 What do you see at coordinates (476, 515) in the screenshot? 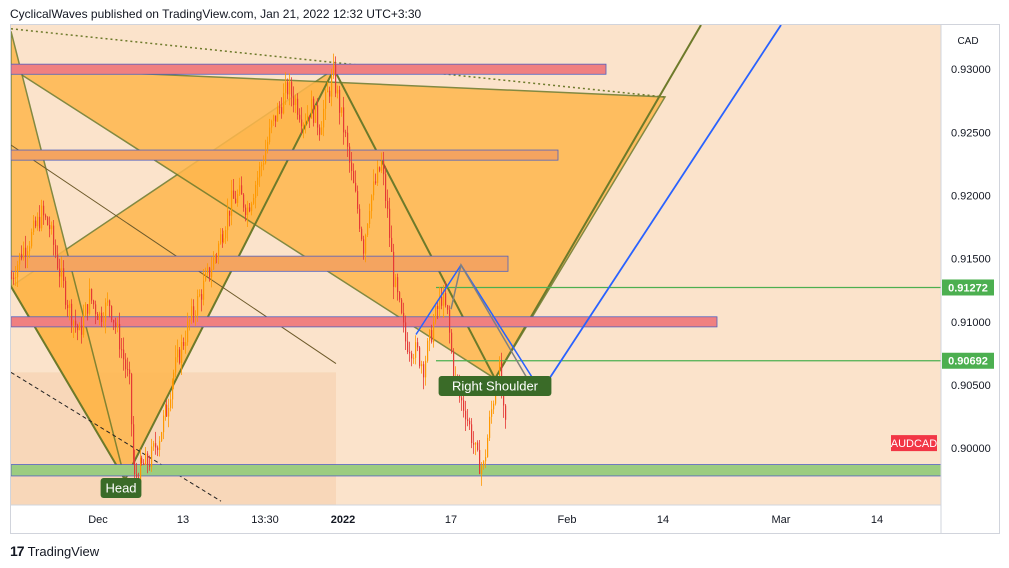
I see `time-axis: Dec 13 13:30 2022 17 Feb 14 Mar 14` at bounding box center [476, 515].